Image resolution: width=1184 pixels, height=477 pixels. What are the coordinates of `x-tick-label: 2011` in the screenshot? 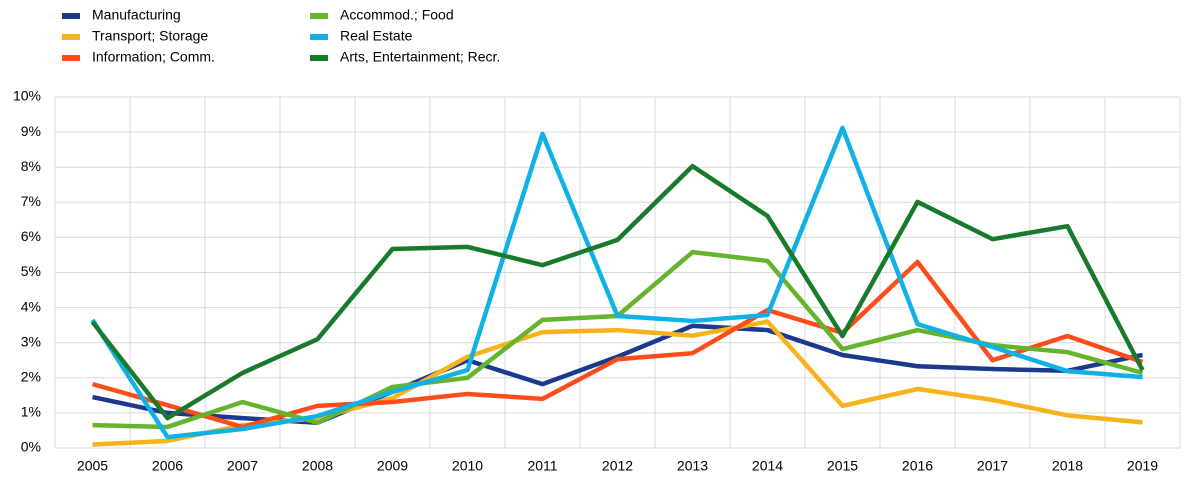 It's located at (542, 466).